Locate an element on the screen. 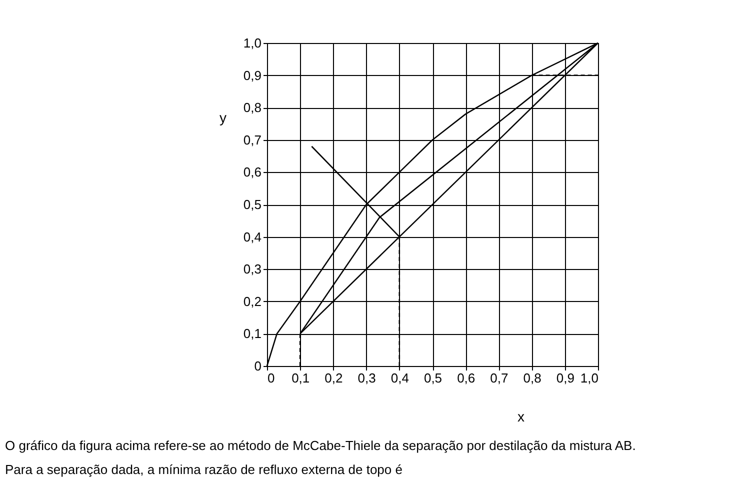 This screenshot has width=749, height=484. x-tick-label: 0,7 is located at coordinates (499, 378).